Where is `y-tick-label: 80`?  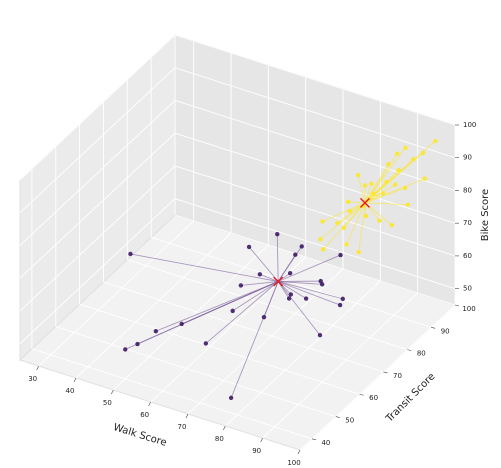
y-tick-label: 80 is located at coordinates (421, 354).